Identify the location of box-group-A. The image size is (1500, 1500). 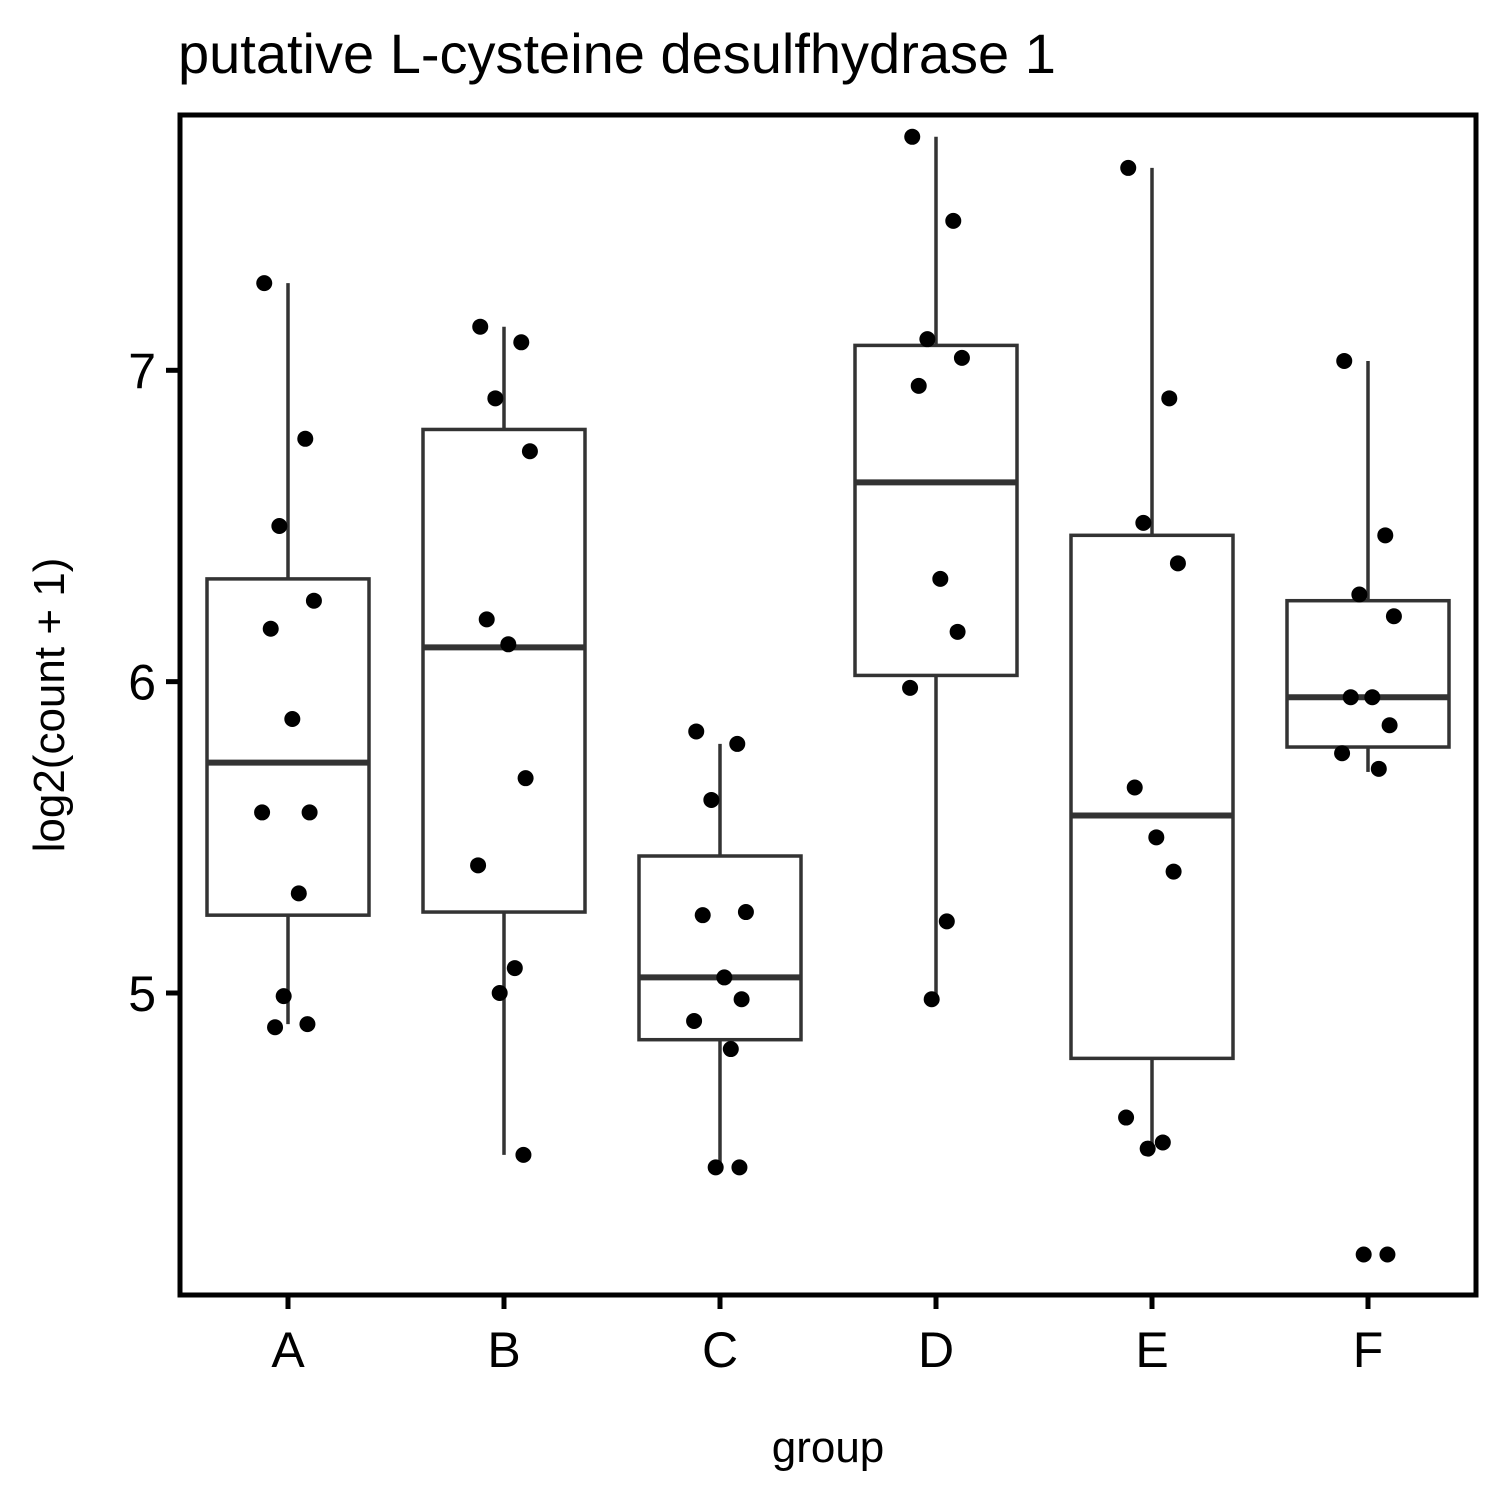
(288, 654).